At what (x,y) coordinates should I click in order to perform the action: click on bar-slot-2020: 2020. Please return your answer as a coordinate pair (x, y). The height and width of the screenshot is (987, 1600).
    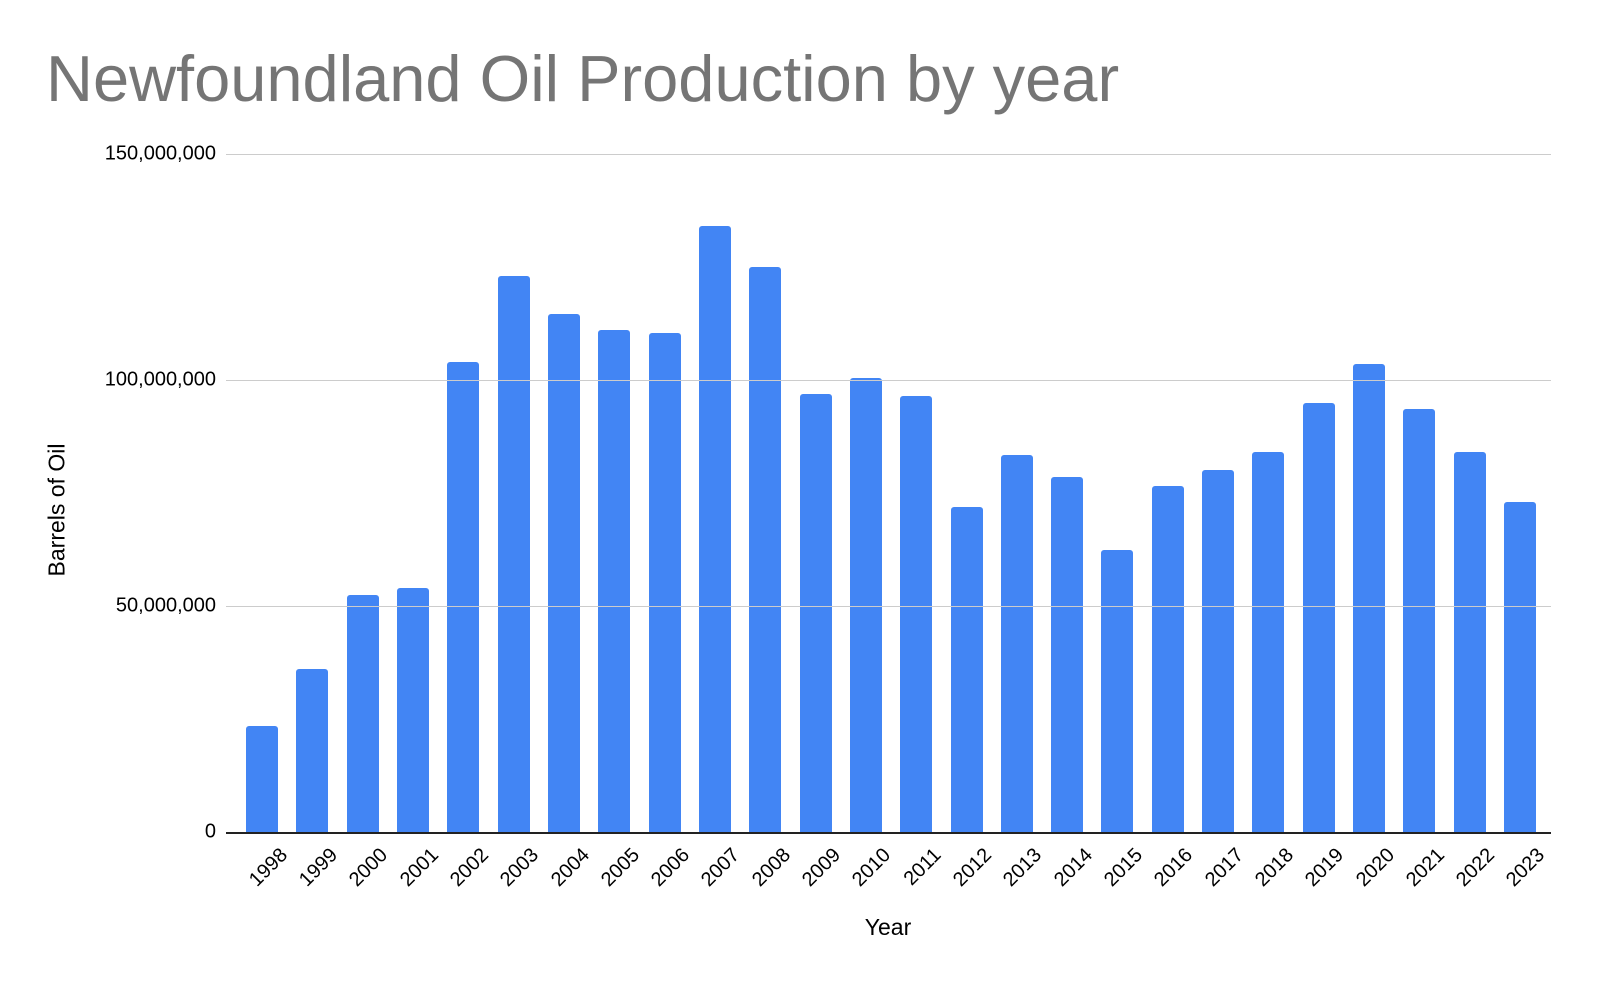
    Looking at the image, I should click on (1371, 522).